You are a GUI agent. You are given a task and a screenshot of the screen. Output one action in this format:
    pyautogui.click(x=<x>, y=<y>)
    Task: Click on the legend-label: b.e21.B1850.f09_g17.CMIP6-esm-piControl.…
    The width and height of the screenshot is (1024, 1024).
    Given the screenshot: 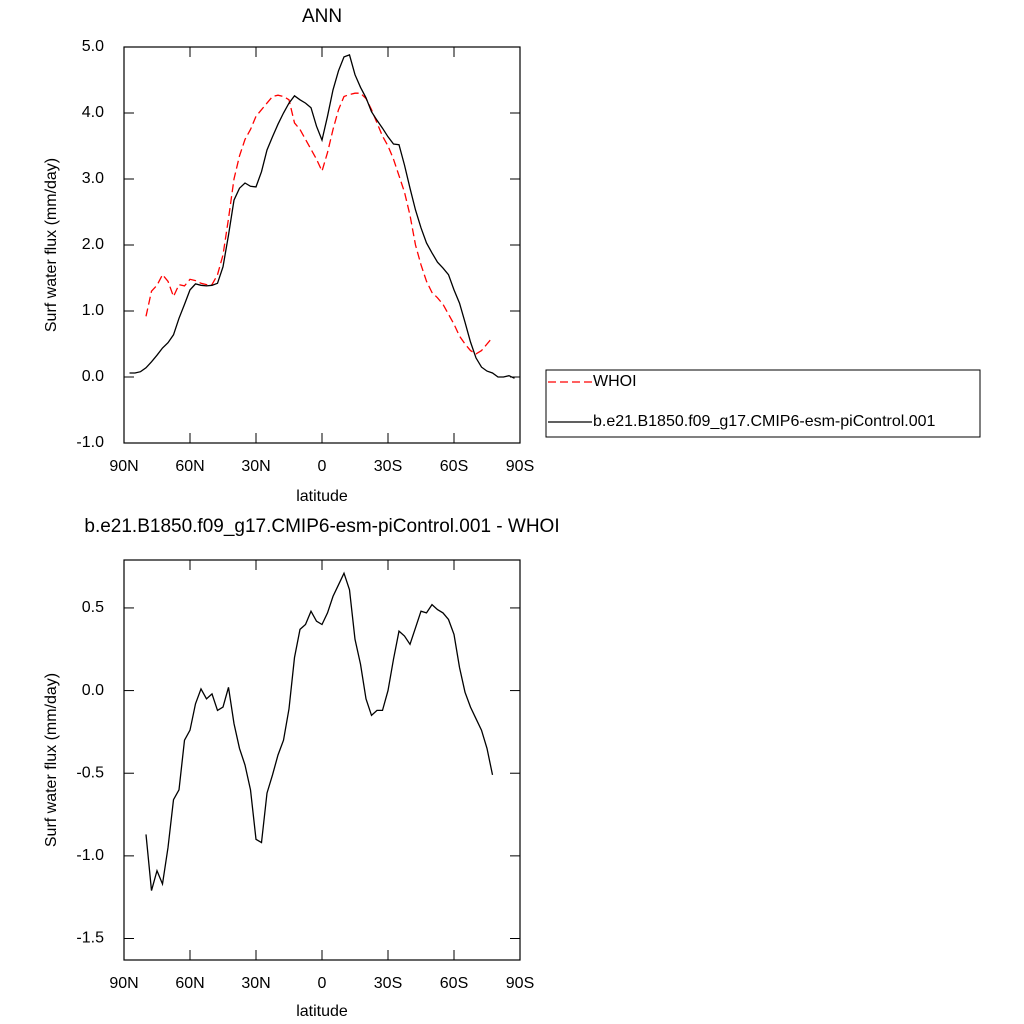 What is the action you would take?
    pyautogui.click(x=764, y=421)
    